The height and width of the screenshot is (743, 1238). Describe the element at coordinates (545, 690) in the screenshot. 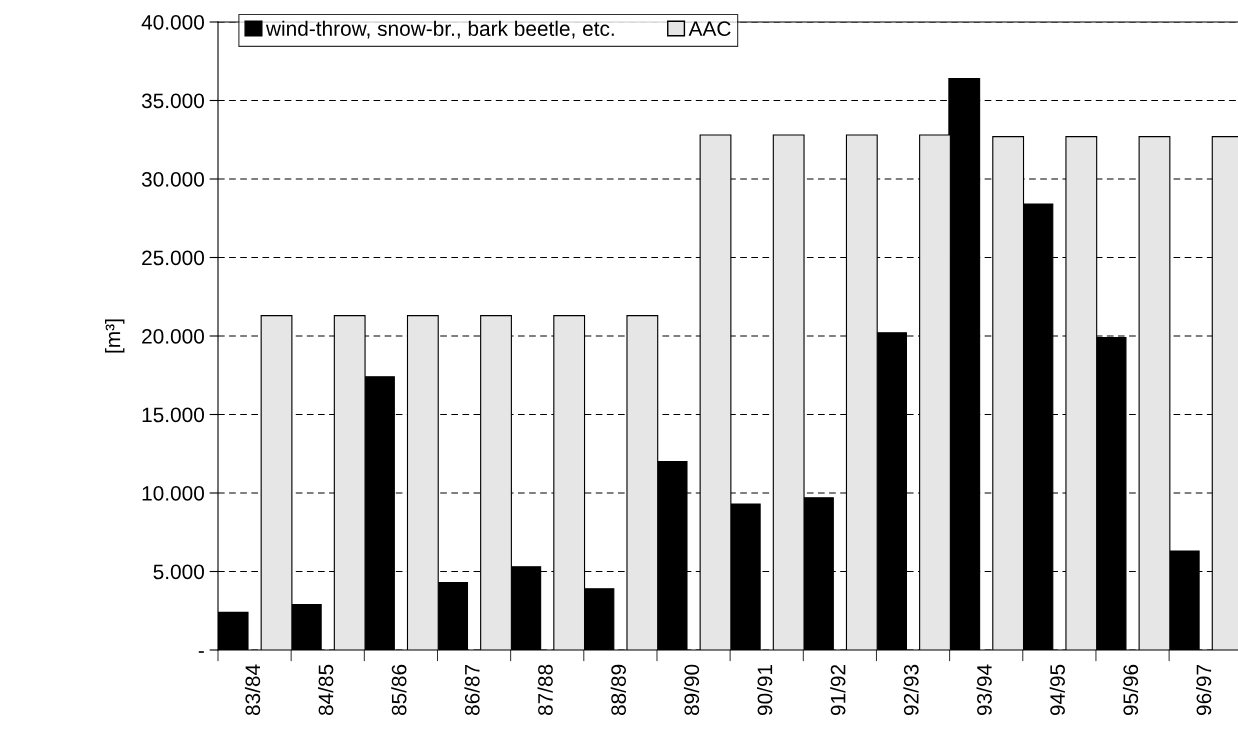

I see `x-tick-label: 87/88` at that location.